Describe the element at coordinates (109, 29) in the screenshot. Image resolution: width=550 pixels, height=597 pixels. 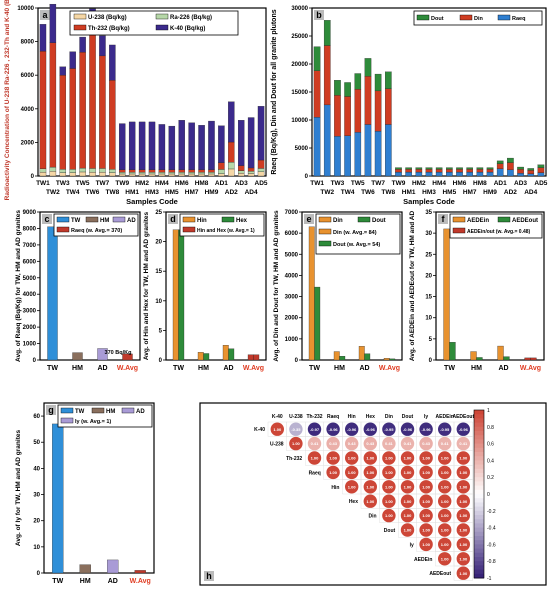
I see `panel-a-legend-label: Th-232 (Bq/kg)` at that location.